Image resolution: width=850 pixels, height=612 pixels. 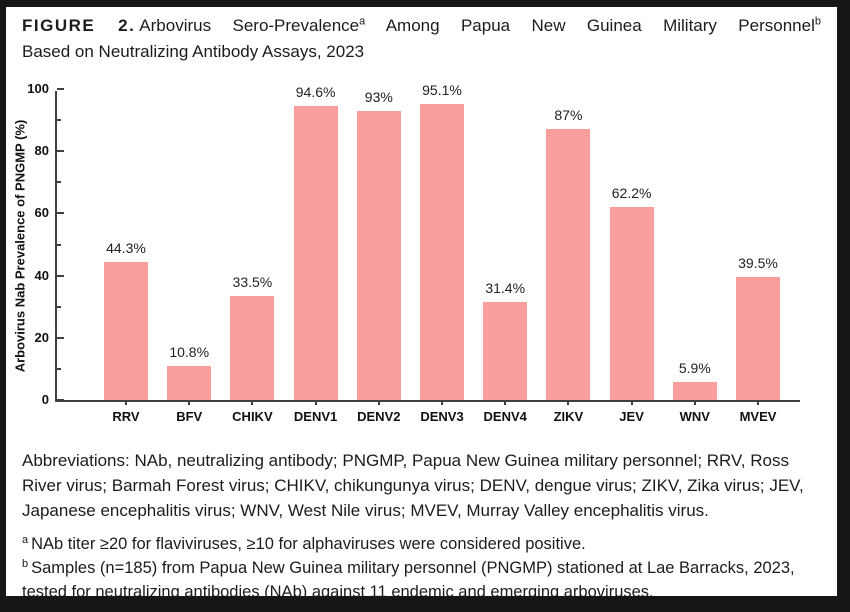 What do you see at coordinates (315, 416) in the screenshot?
I see `x-axis-label-denv1: DENV1` at bounding box center [315, 416].